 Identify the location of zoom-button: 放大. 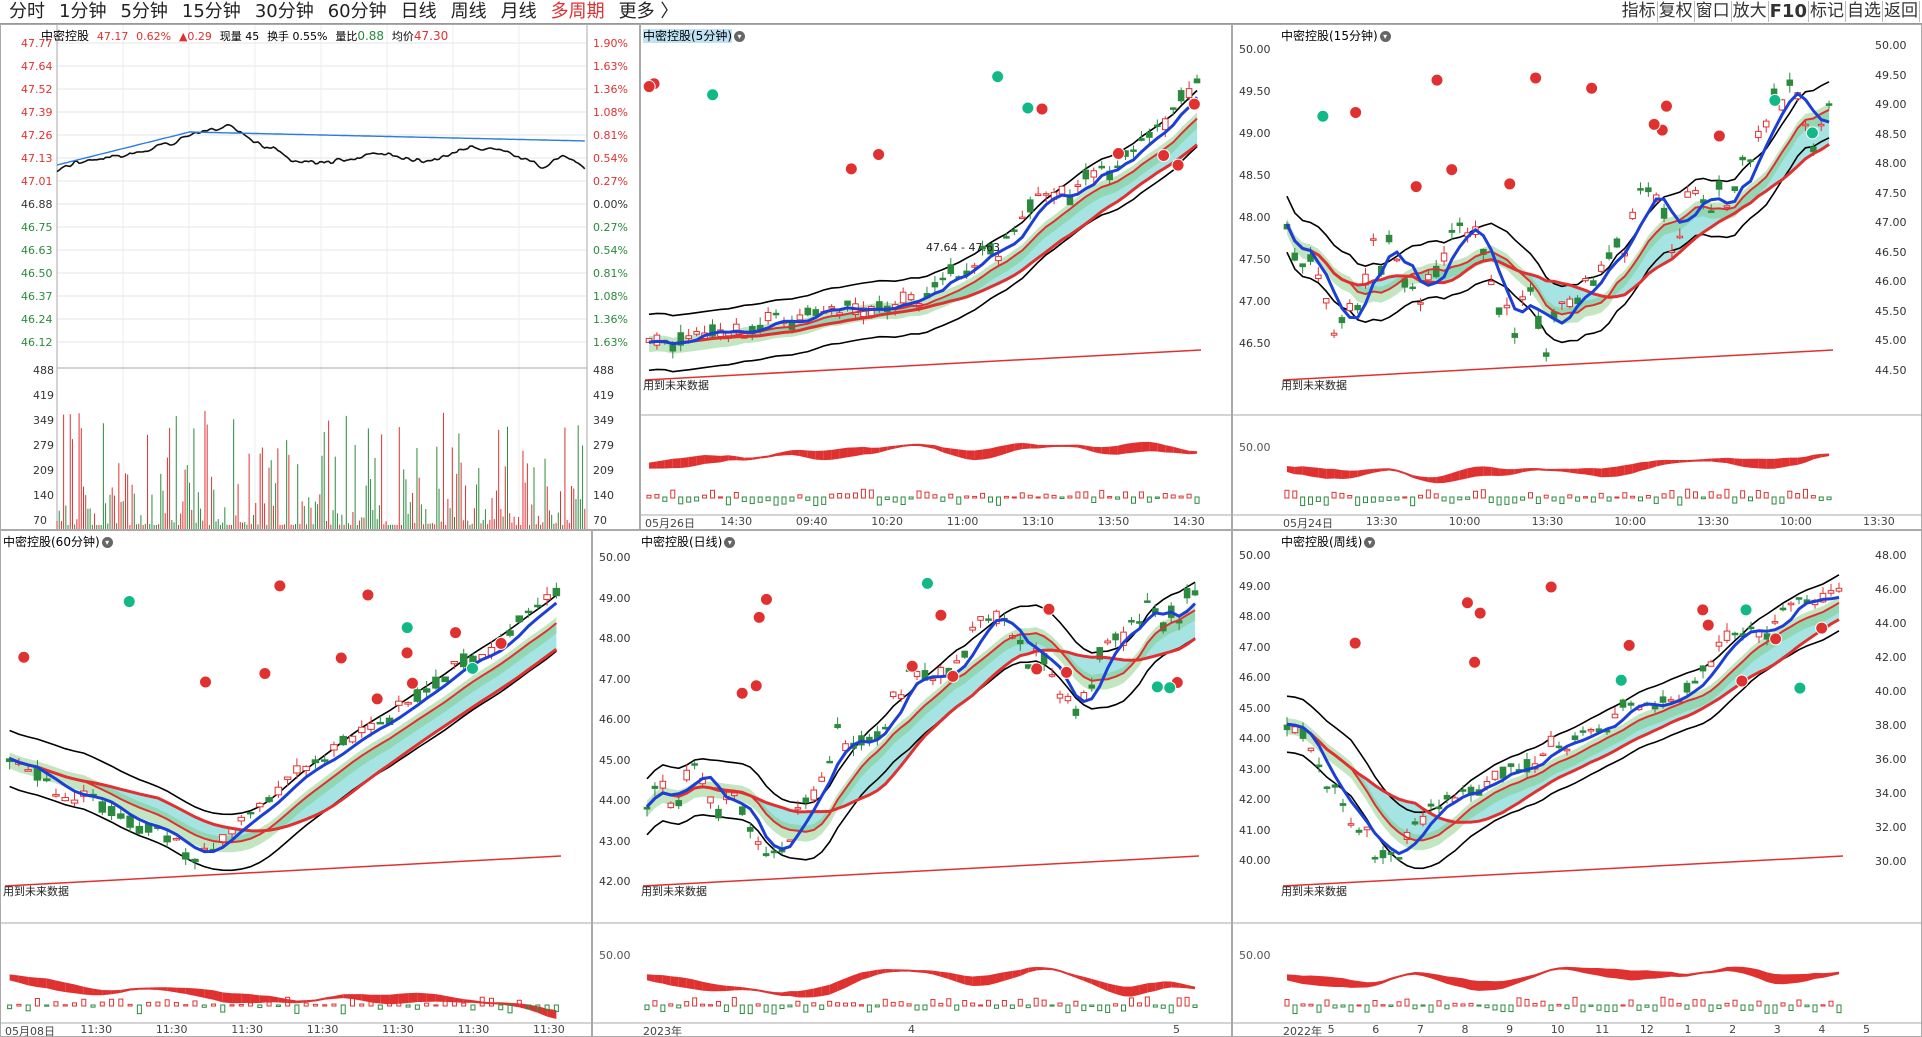
(1750, 11).